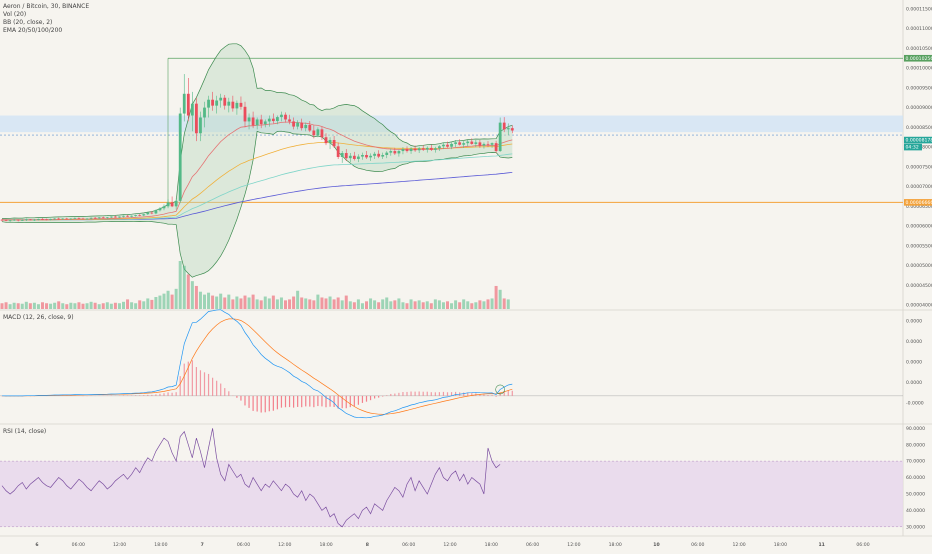 This screenshot has height=554, width=932. Describe the element at coordinates (919, 59) in the screenshot. I see `resistance-price-label: 0.00010256` at that location.